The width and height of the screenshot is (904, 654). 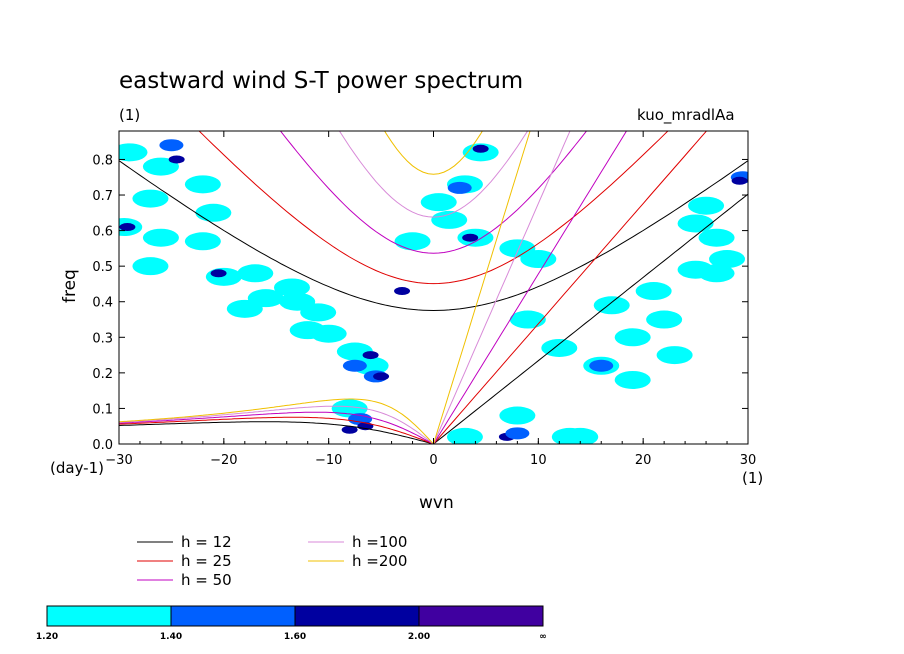 I want to click on units-label: (1), so click(x=129, y=115).